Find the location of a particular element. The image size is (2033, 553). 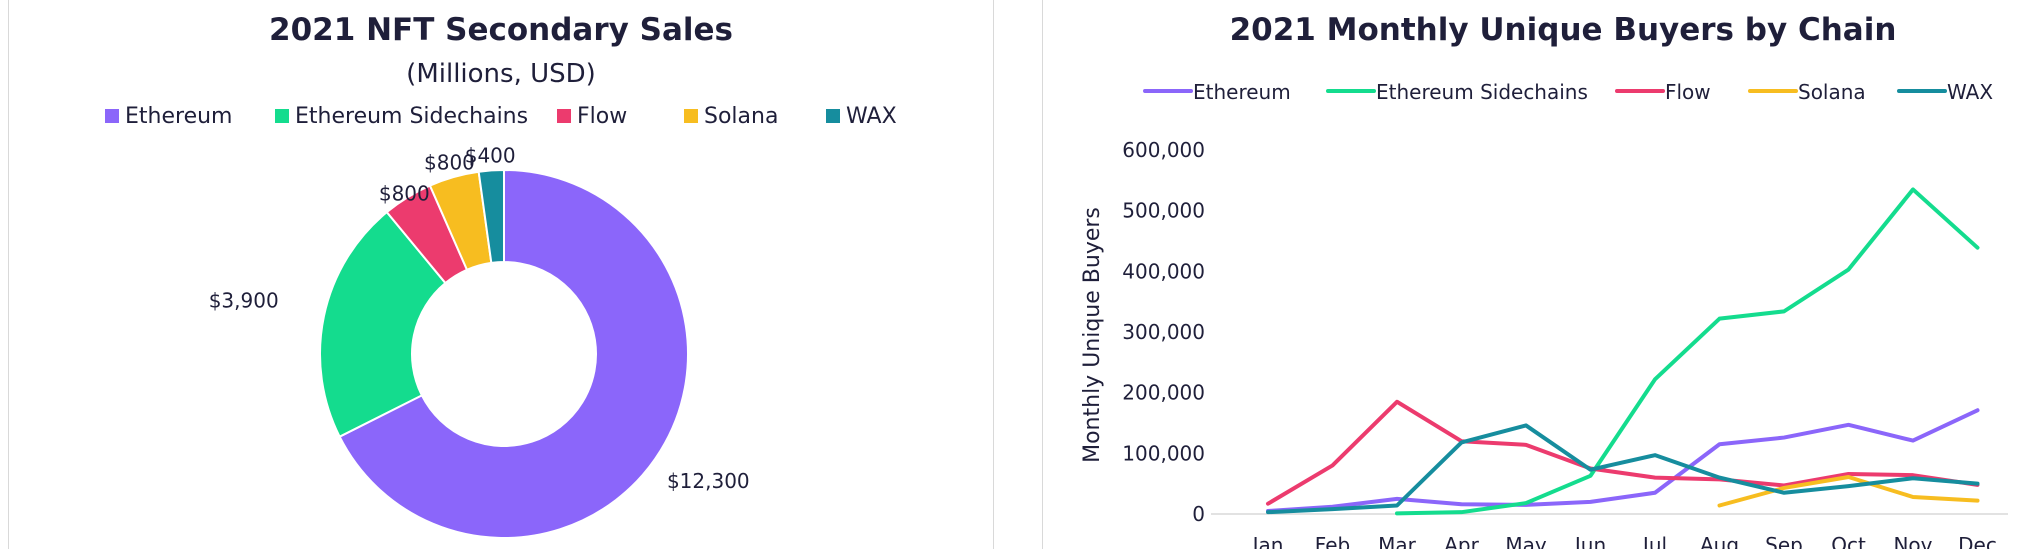

series-line-flow is located at coordinates (1623, 452).